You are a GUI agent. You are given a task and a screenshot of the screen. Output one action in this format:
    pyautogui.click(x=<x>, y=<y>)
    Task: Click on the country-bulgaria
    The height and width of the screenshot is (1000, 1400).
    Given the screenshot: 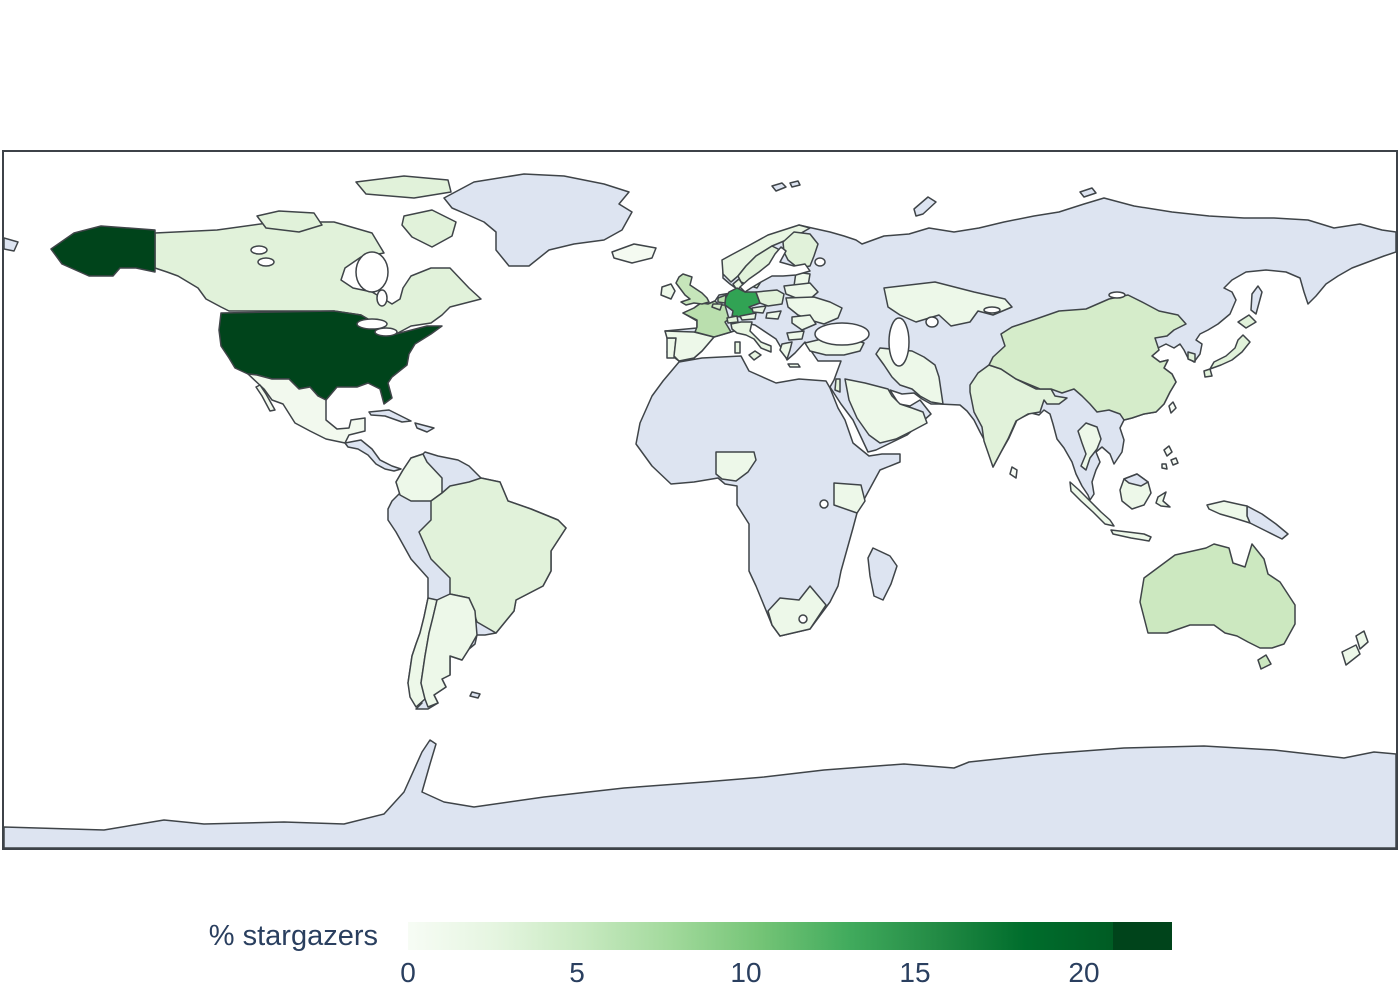 What is the action you would take?
    pyautogui.click(x=795, y=335)
    